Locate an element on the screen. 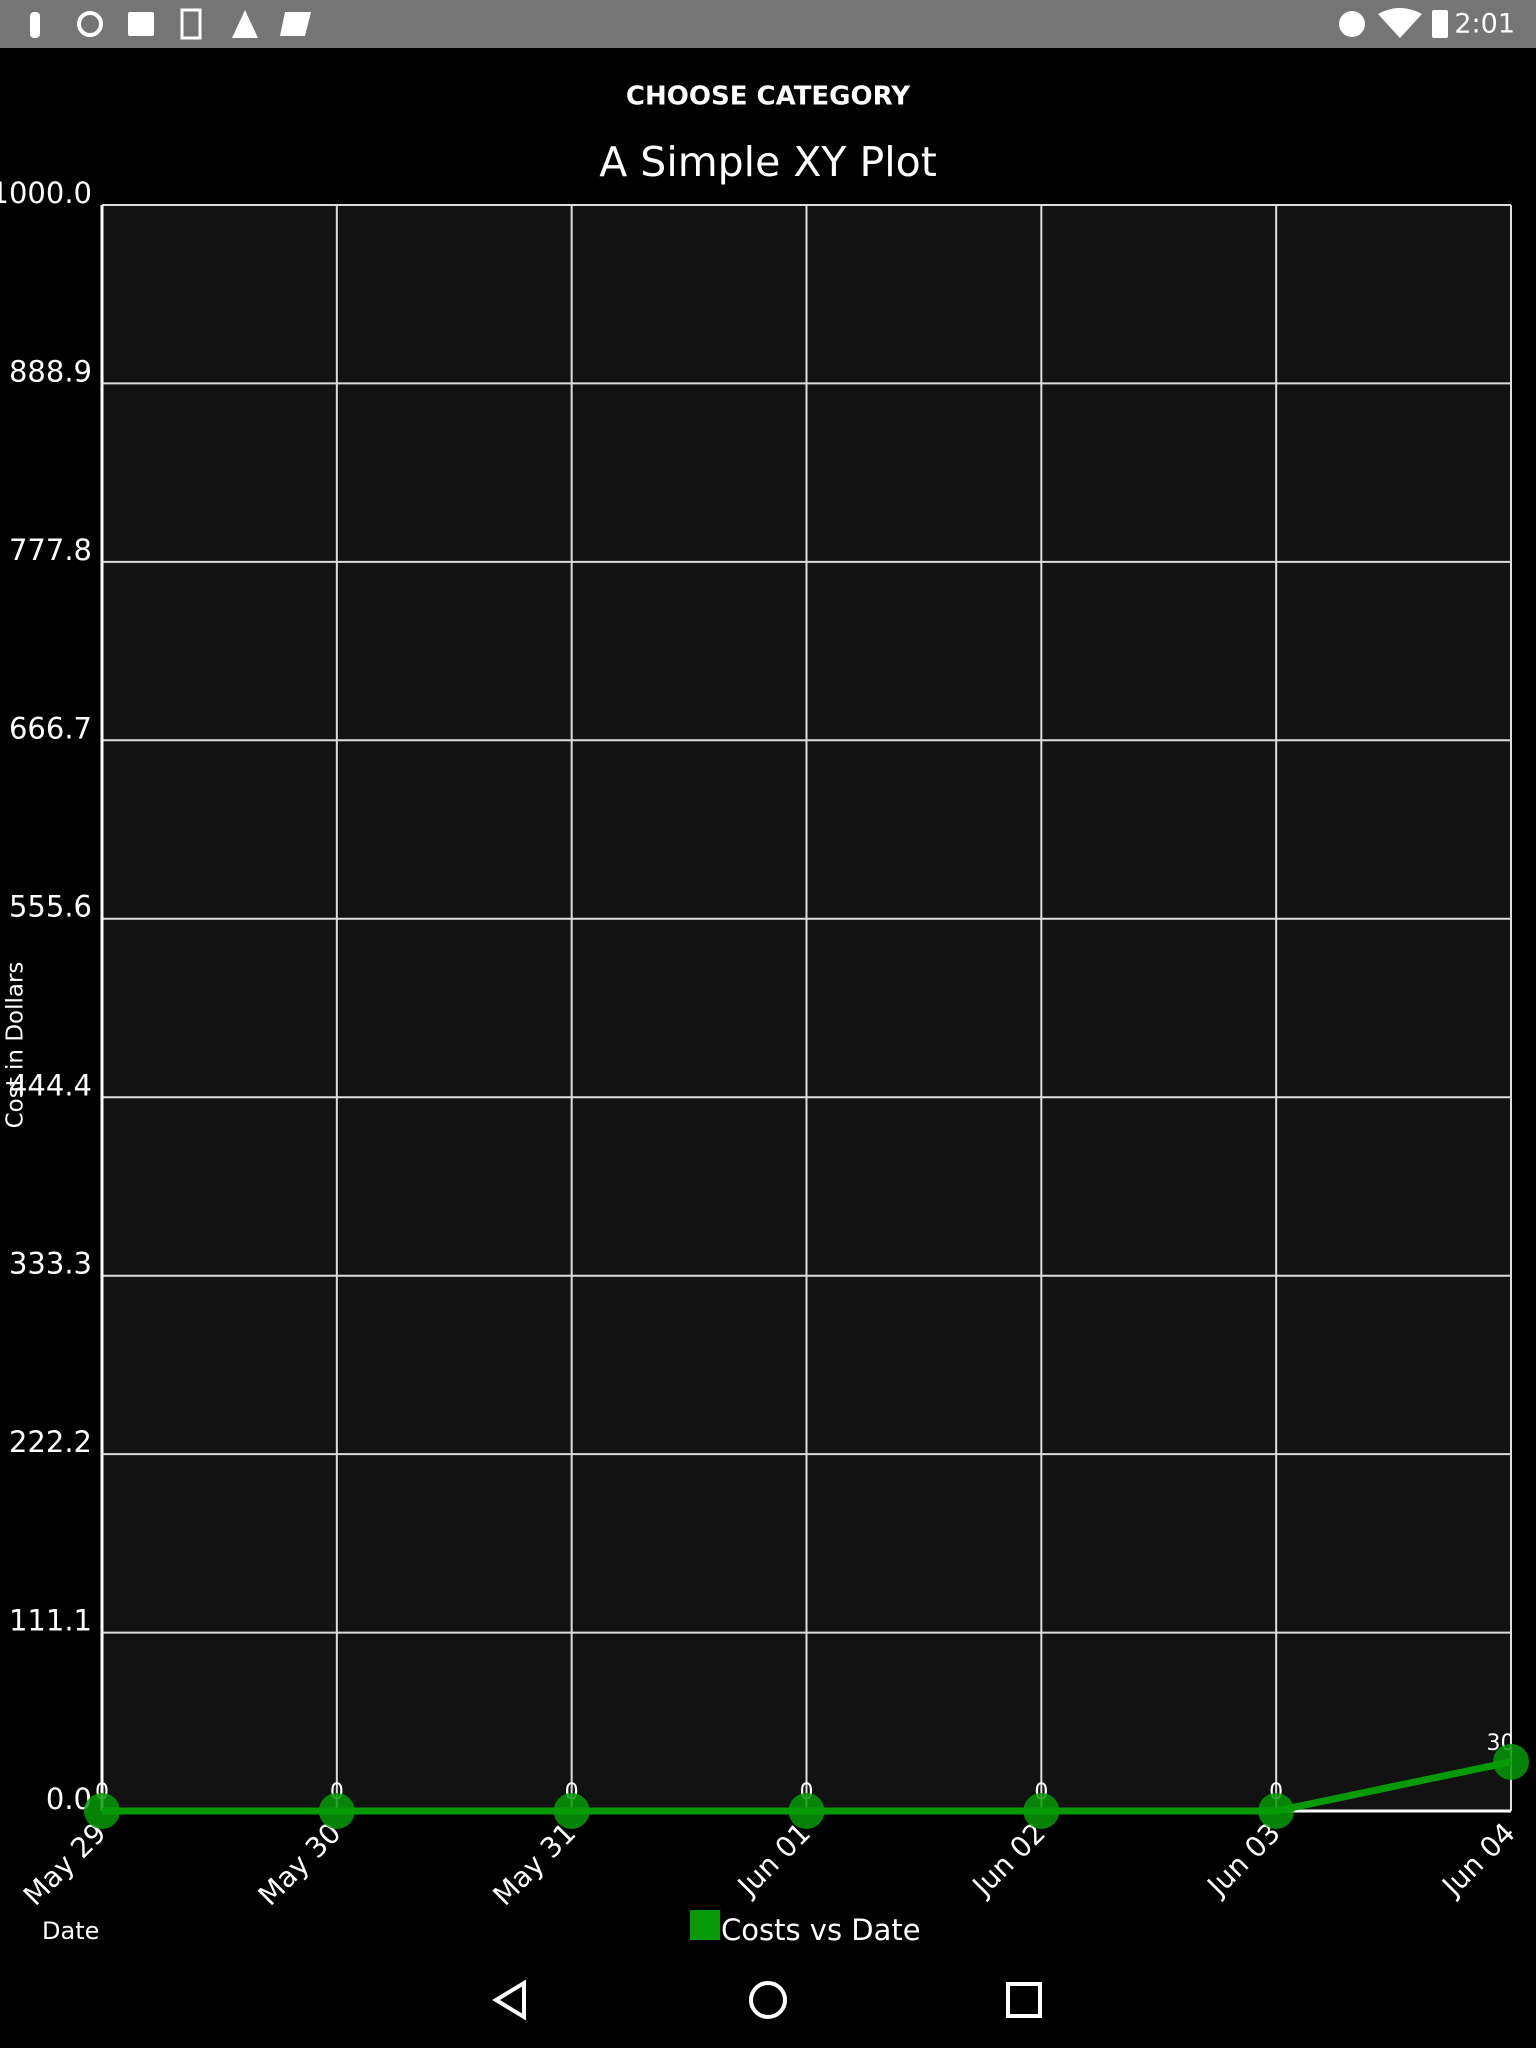  y-axis-label: Cost in Dollars is located at coordinates (16, 1045).